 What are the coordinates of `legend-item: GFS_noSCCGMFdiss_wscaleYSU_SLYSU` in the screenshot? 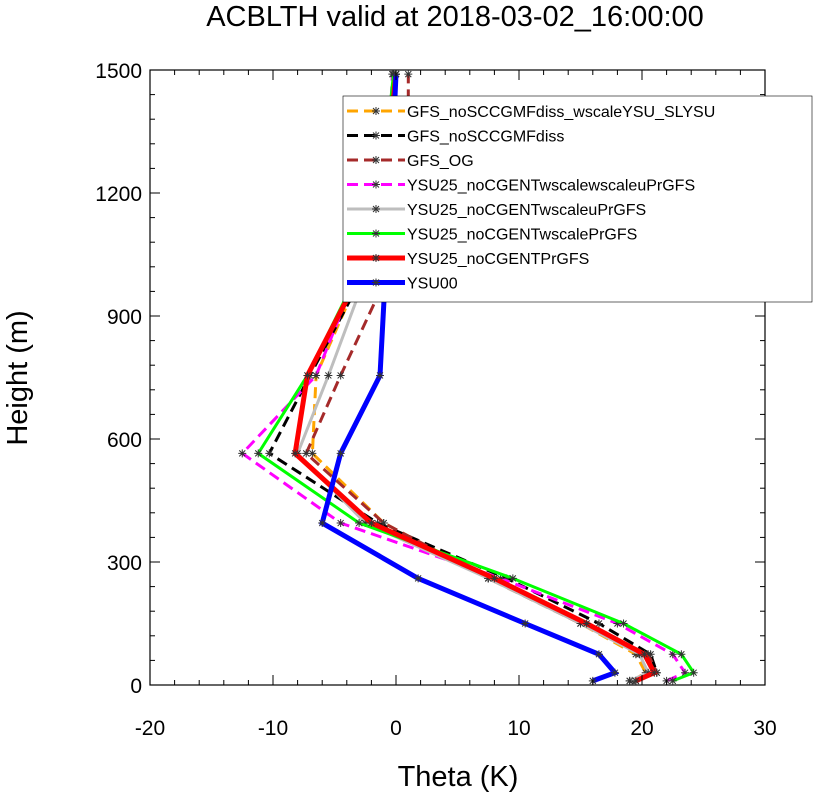 It's located at (531, 112).